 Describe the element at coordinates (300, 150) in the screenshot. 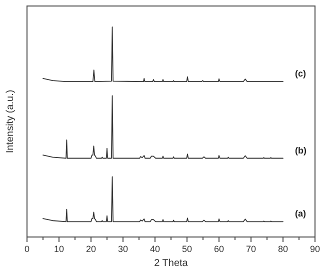

I see `series-label: (b)` at that location.